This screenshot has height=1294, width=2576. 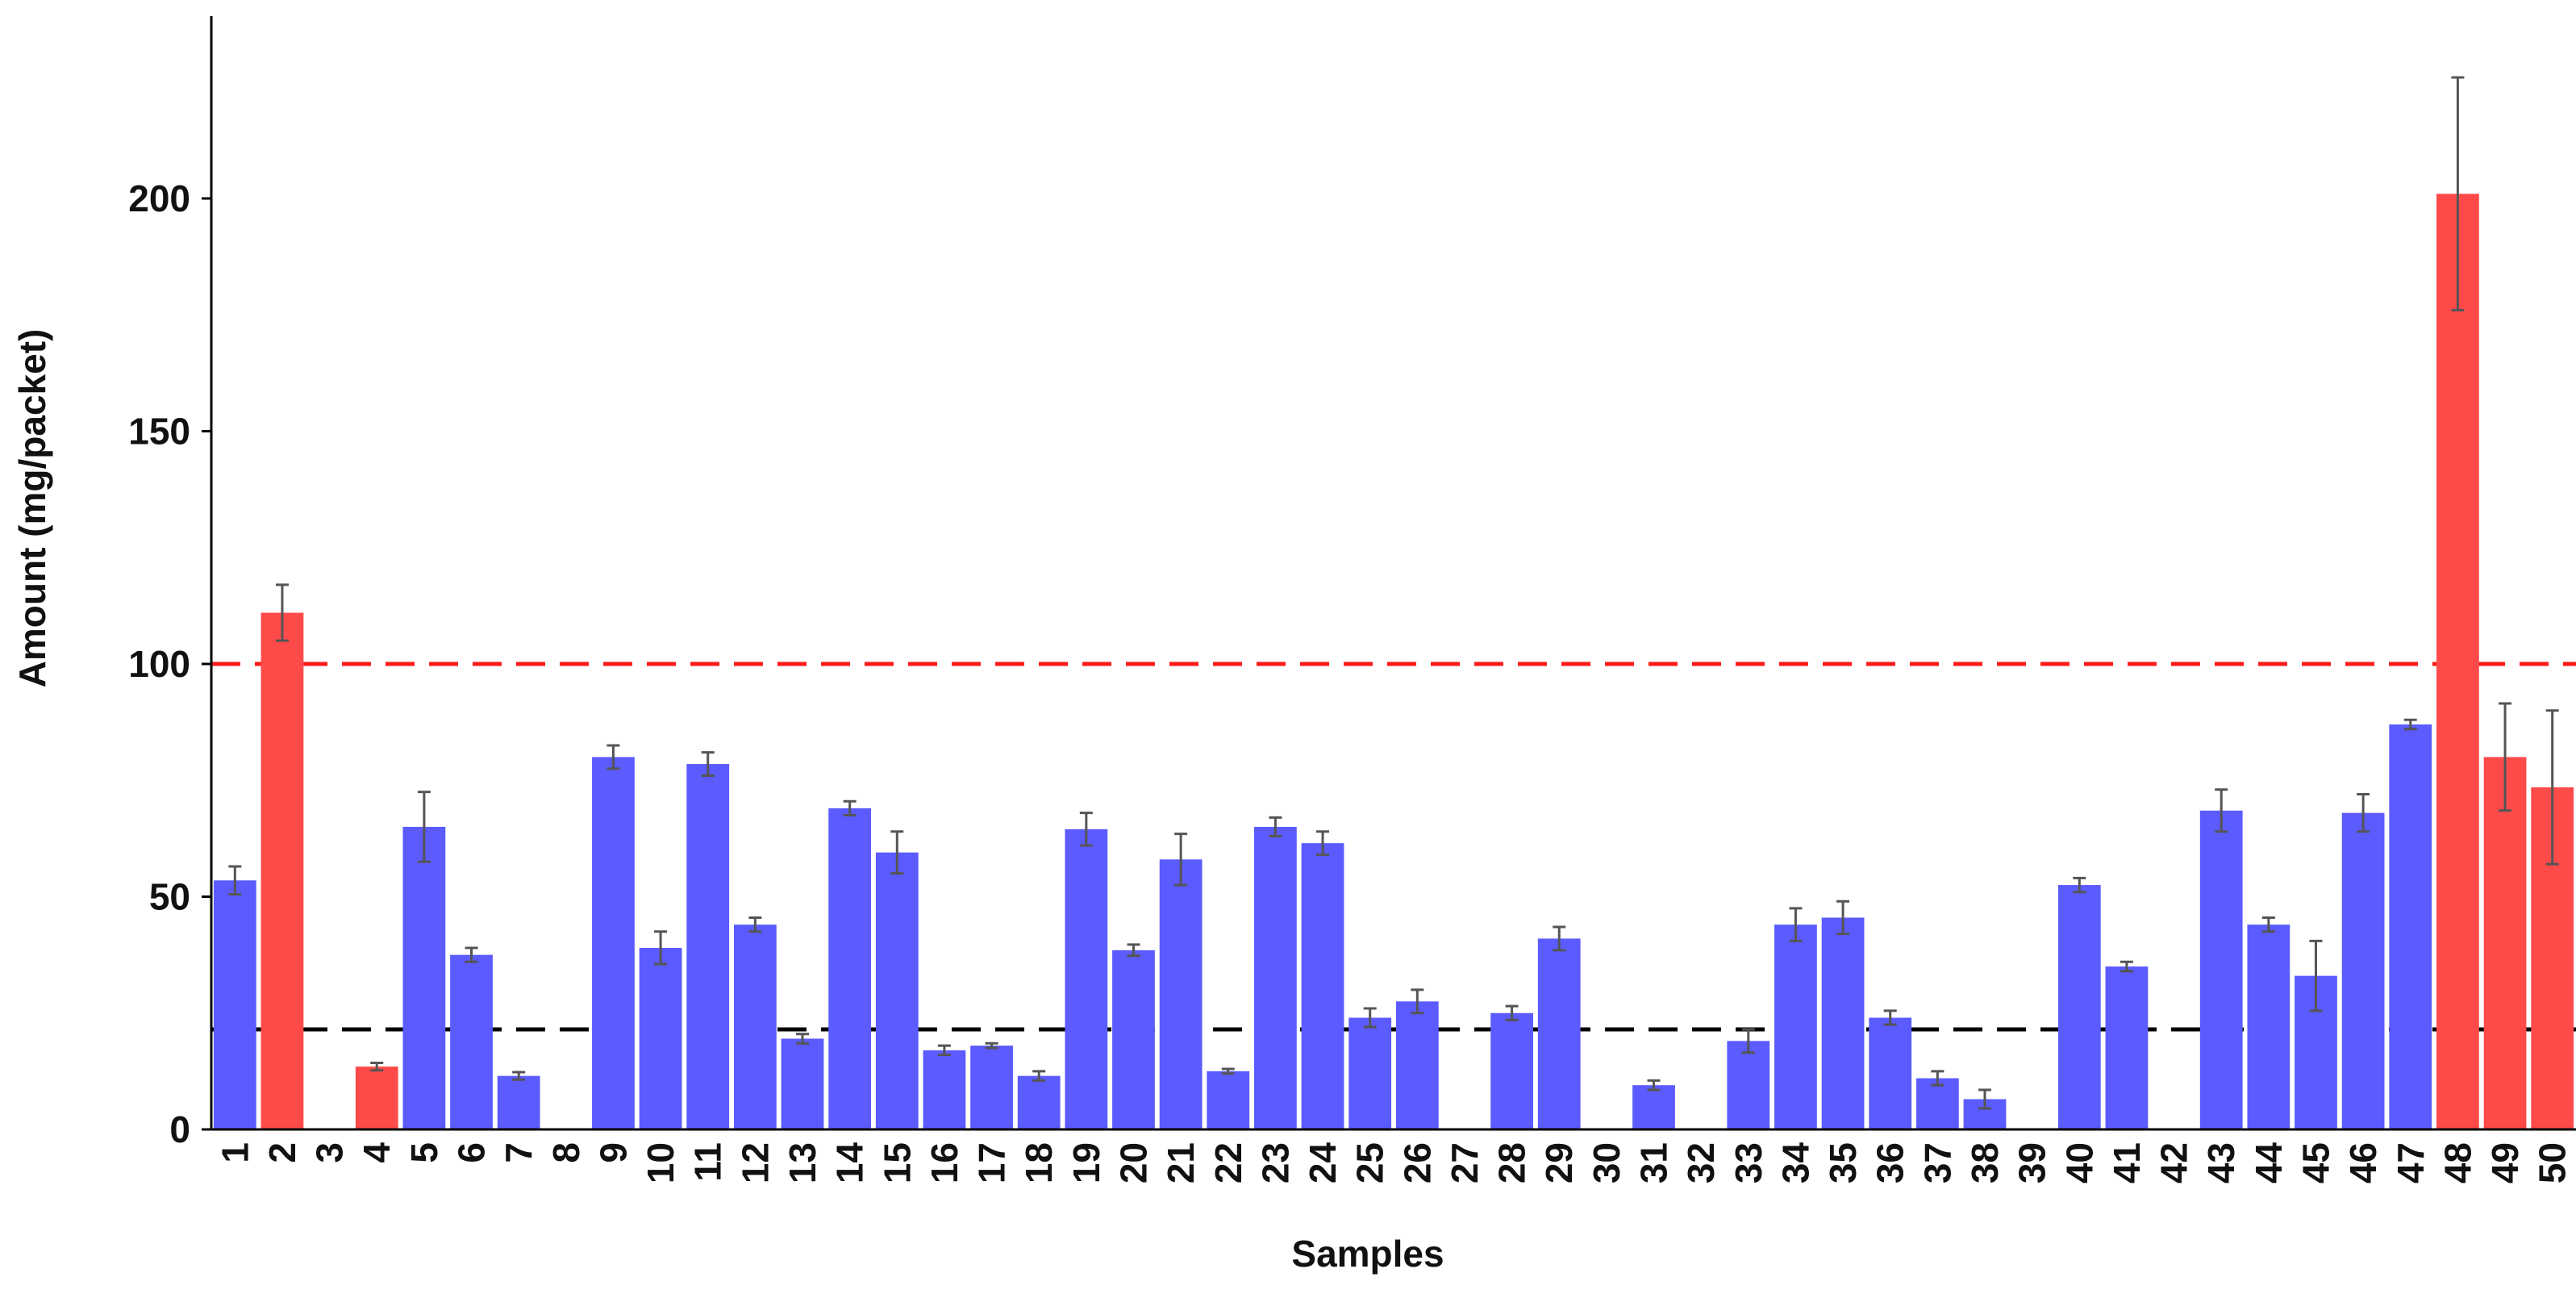 What do you see at coordinates (1985, 1162) in the screenshot?
I see `x-tick-label-38: 38` at bounding box center [1985, 1162].